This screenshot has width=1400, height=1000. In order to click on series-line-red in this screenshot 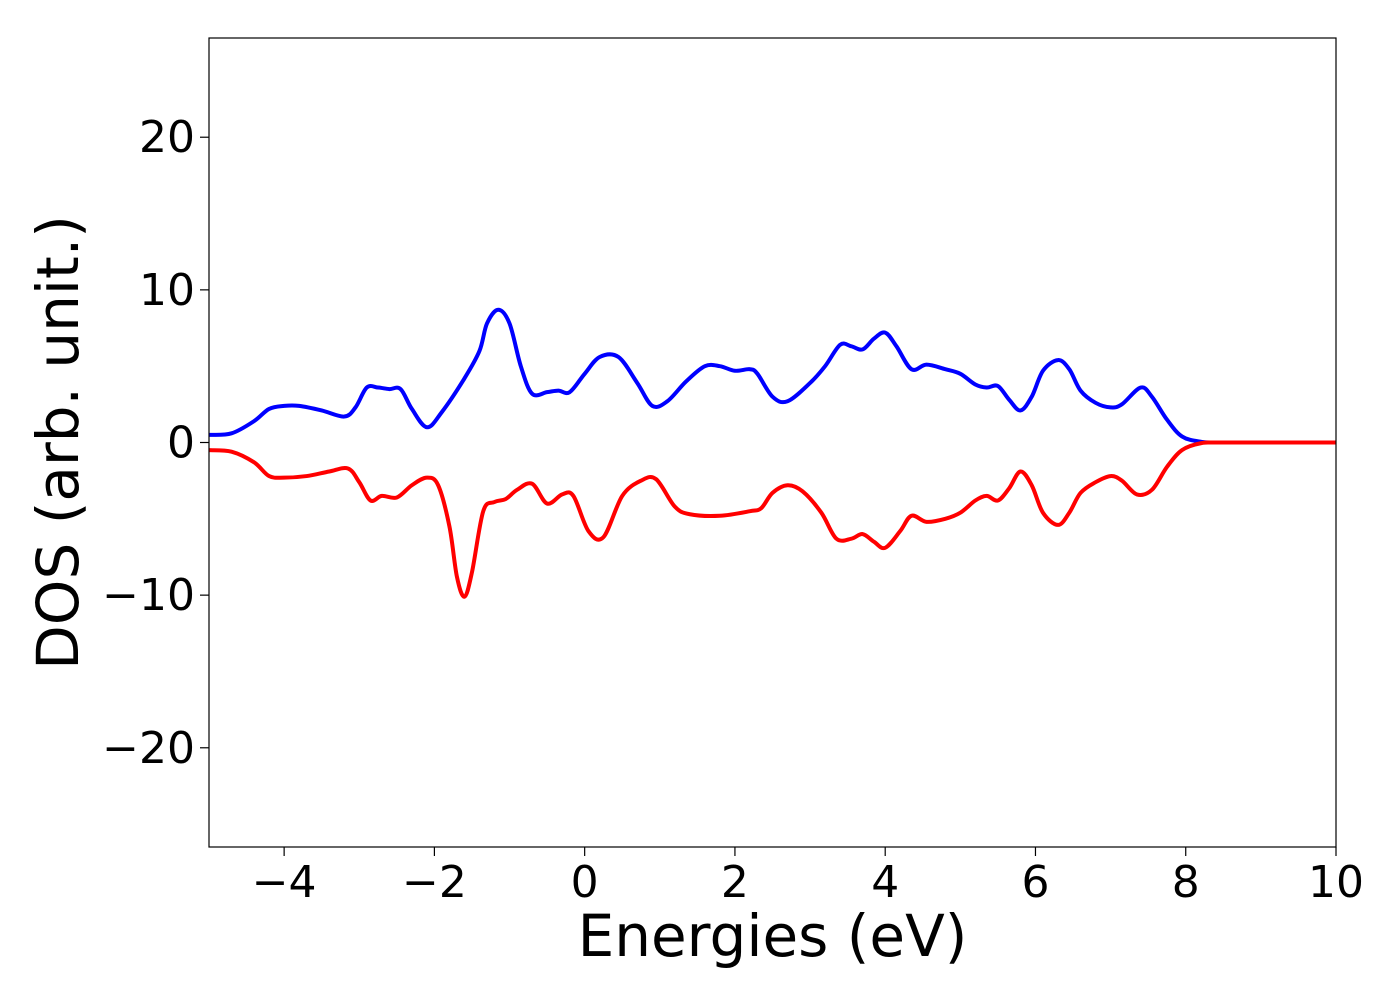, I will do `click(772, 519)`.